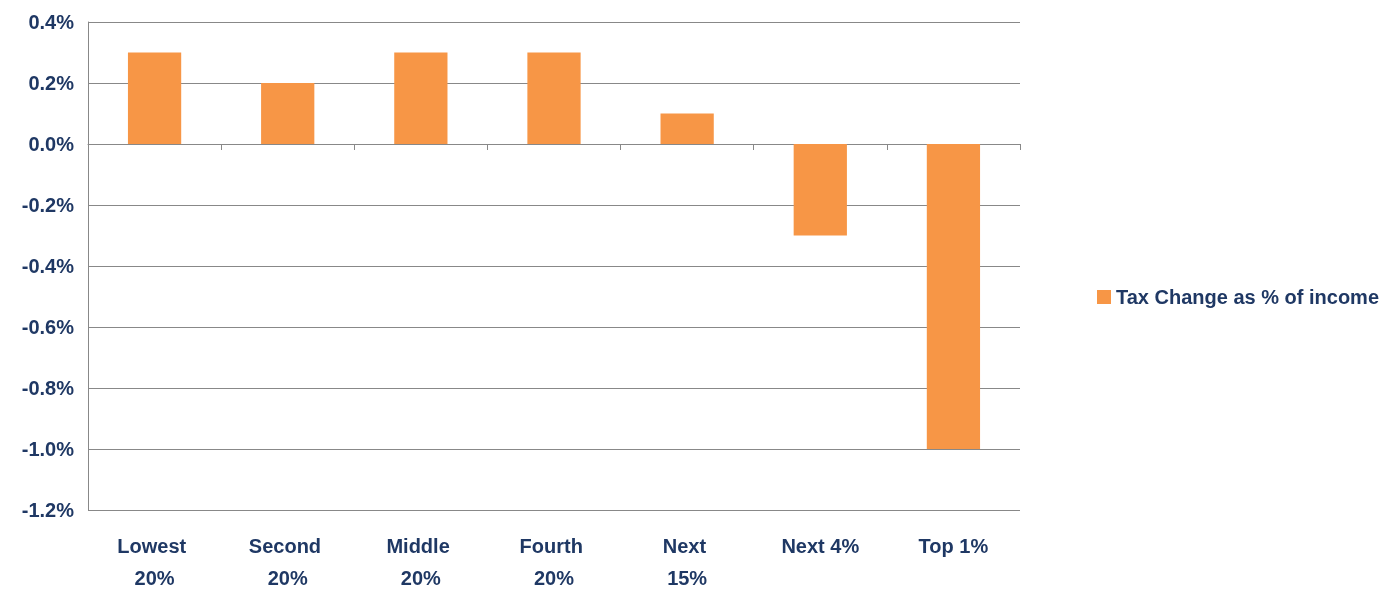 This screenshot has width=1398, height=594. I want to click on y-tick-label: -1.0%, so click(48, 449).